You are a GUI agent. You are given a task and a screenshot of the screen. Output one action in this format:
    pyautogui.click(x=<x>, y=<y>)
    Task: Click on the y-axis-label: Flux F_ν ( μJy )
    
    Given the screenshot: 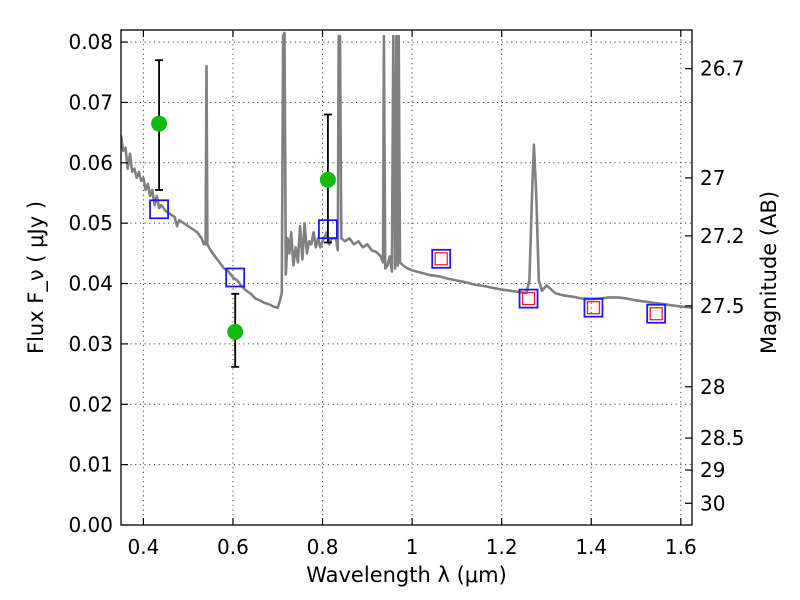 What is the action you would take?
    pyautogui.click(x=36, y=277)
    